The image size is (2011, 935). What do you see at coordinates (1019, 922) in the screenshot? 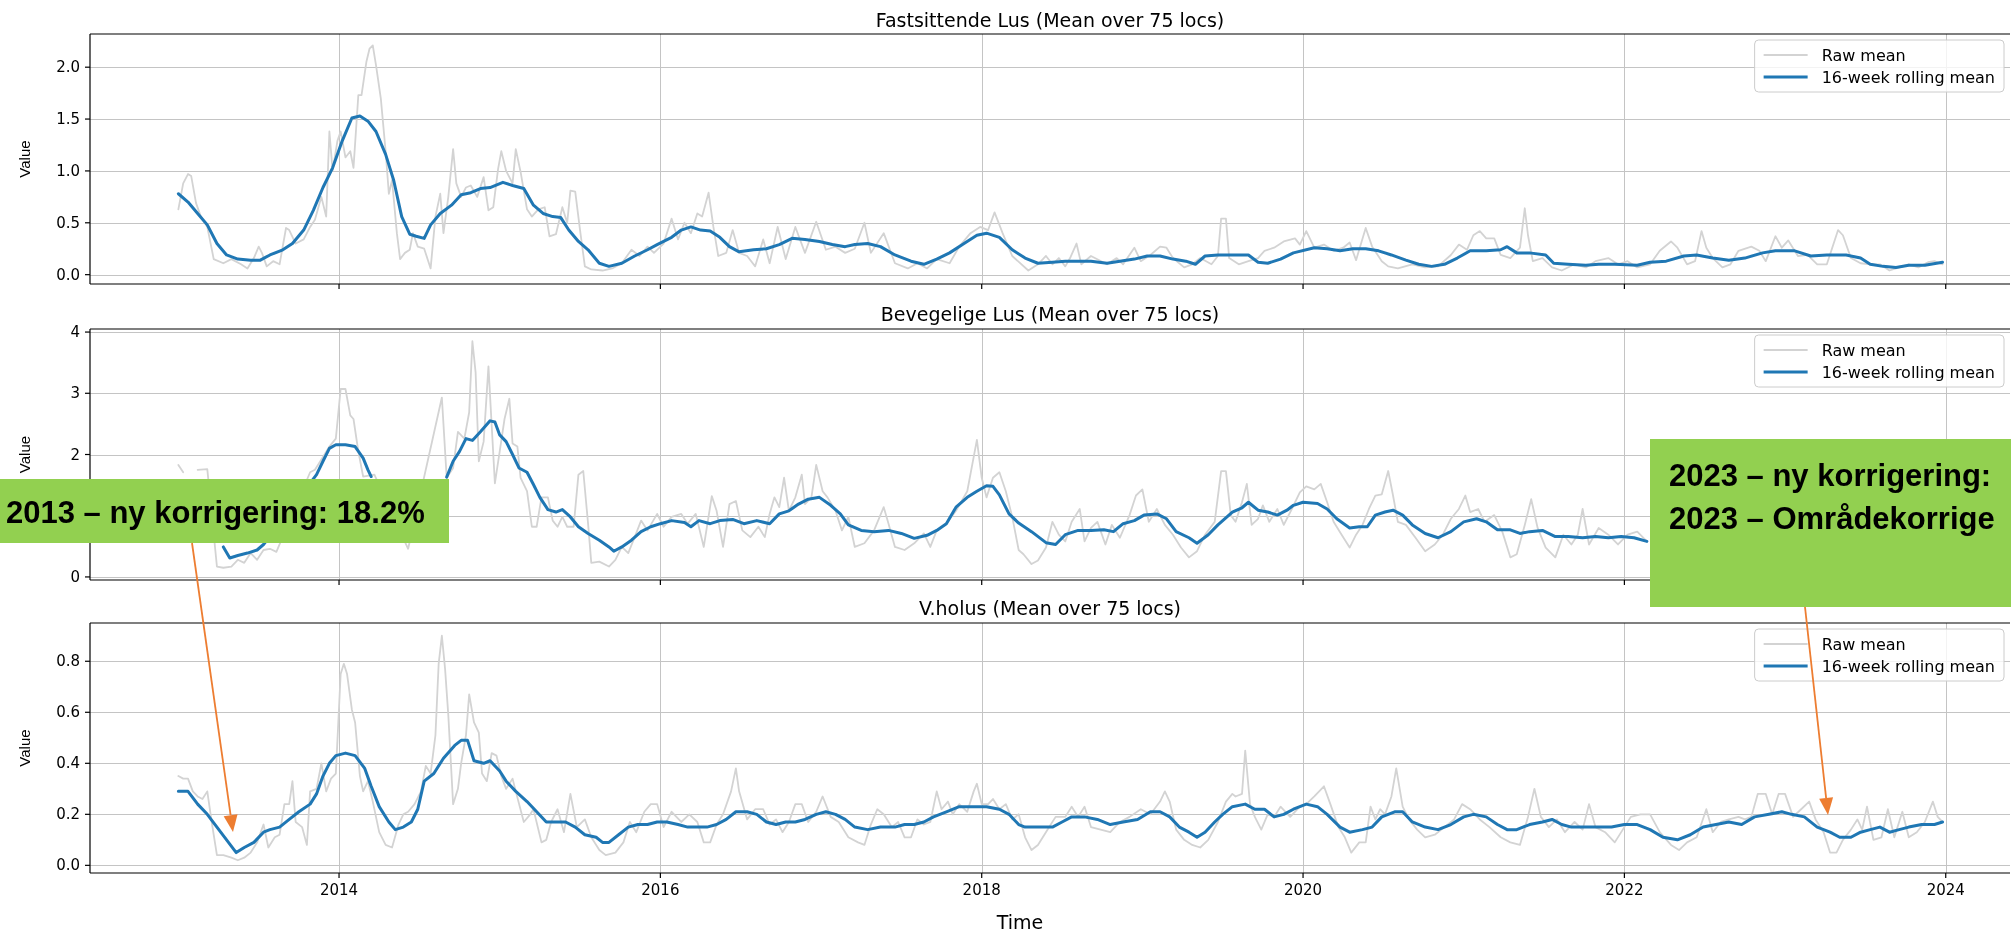
I see `x-axis-title: Time` at bounding box center [1019, 922].